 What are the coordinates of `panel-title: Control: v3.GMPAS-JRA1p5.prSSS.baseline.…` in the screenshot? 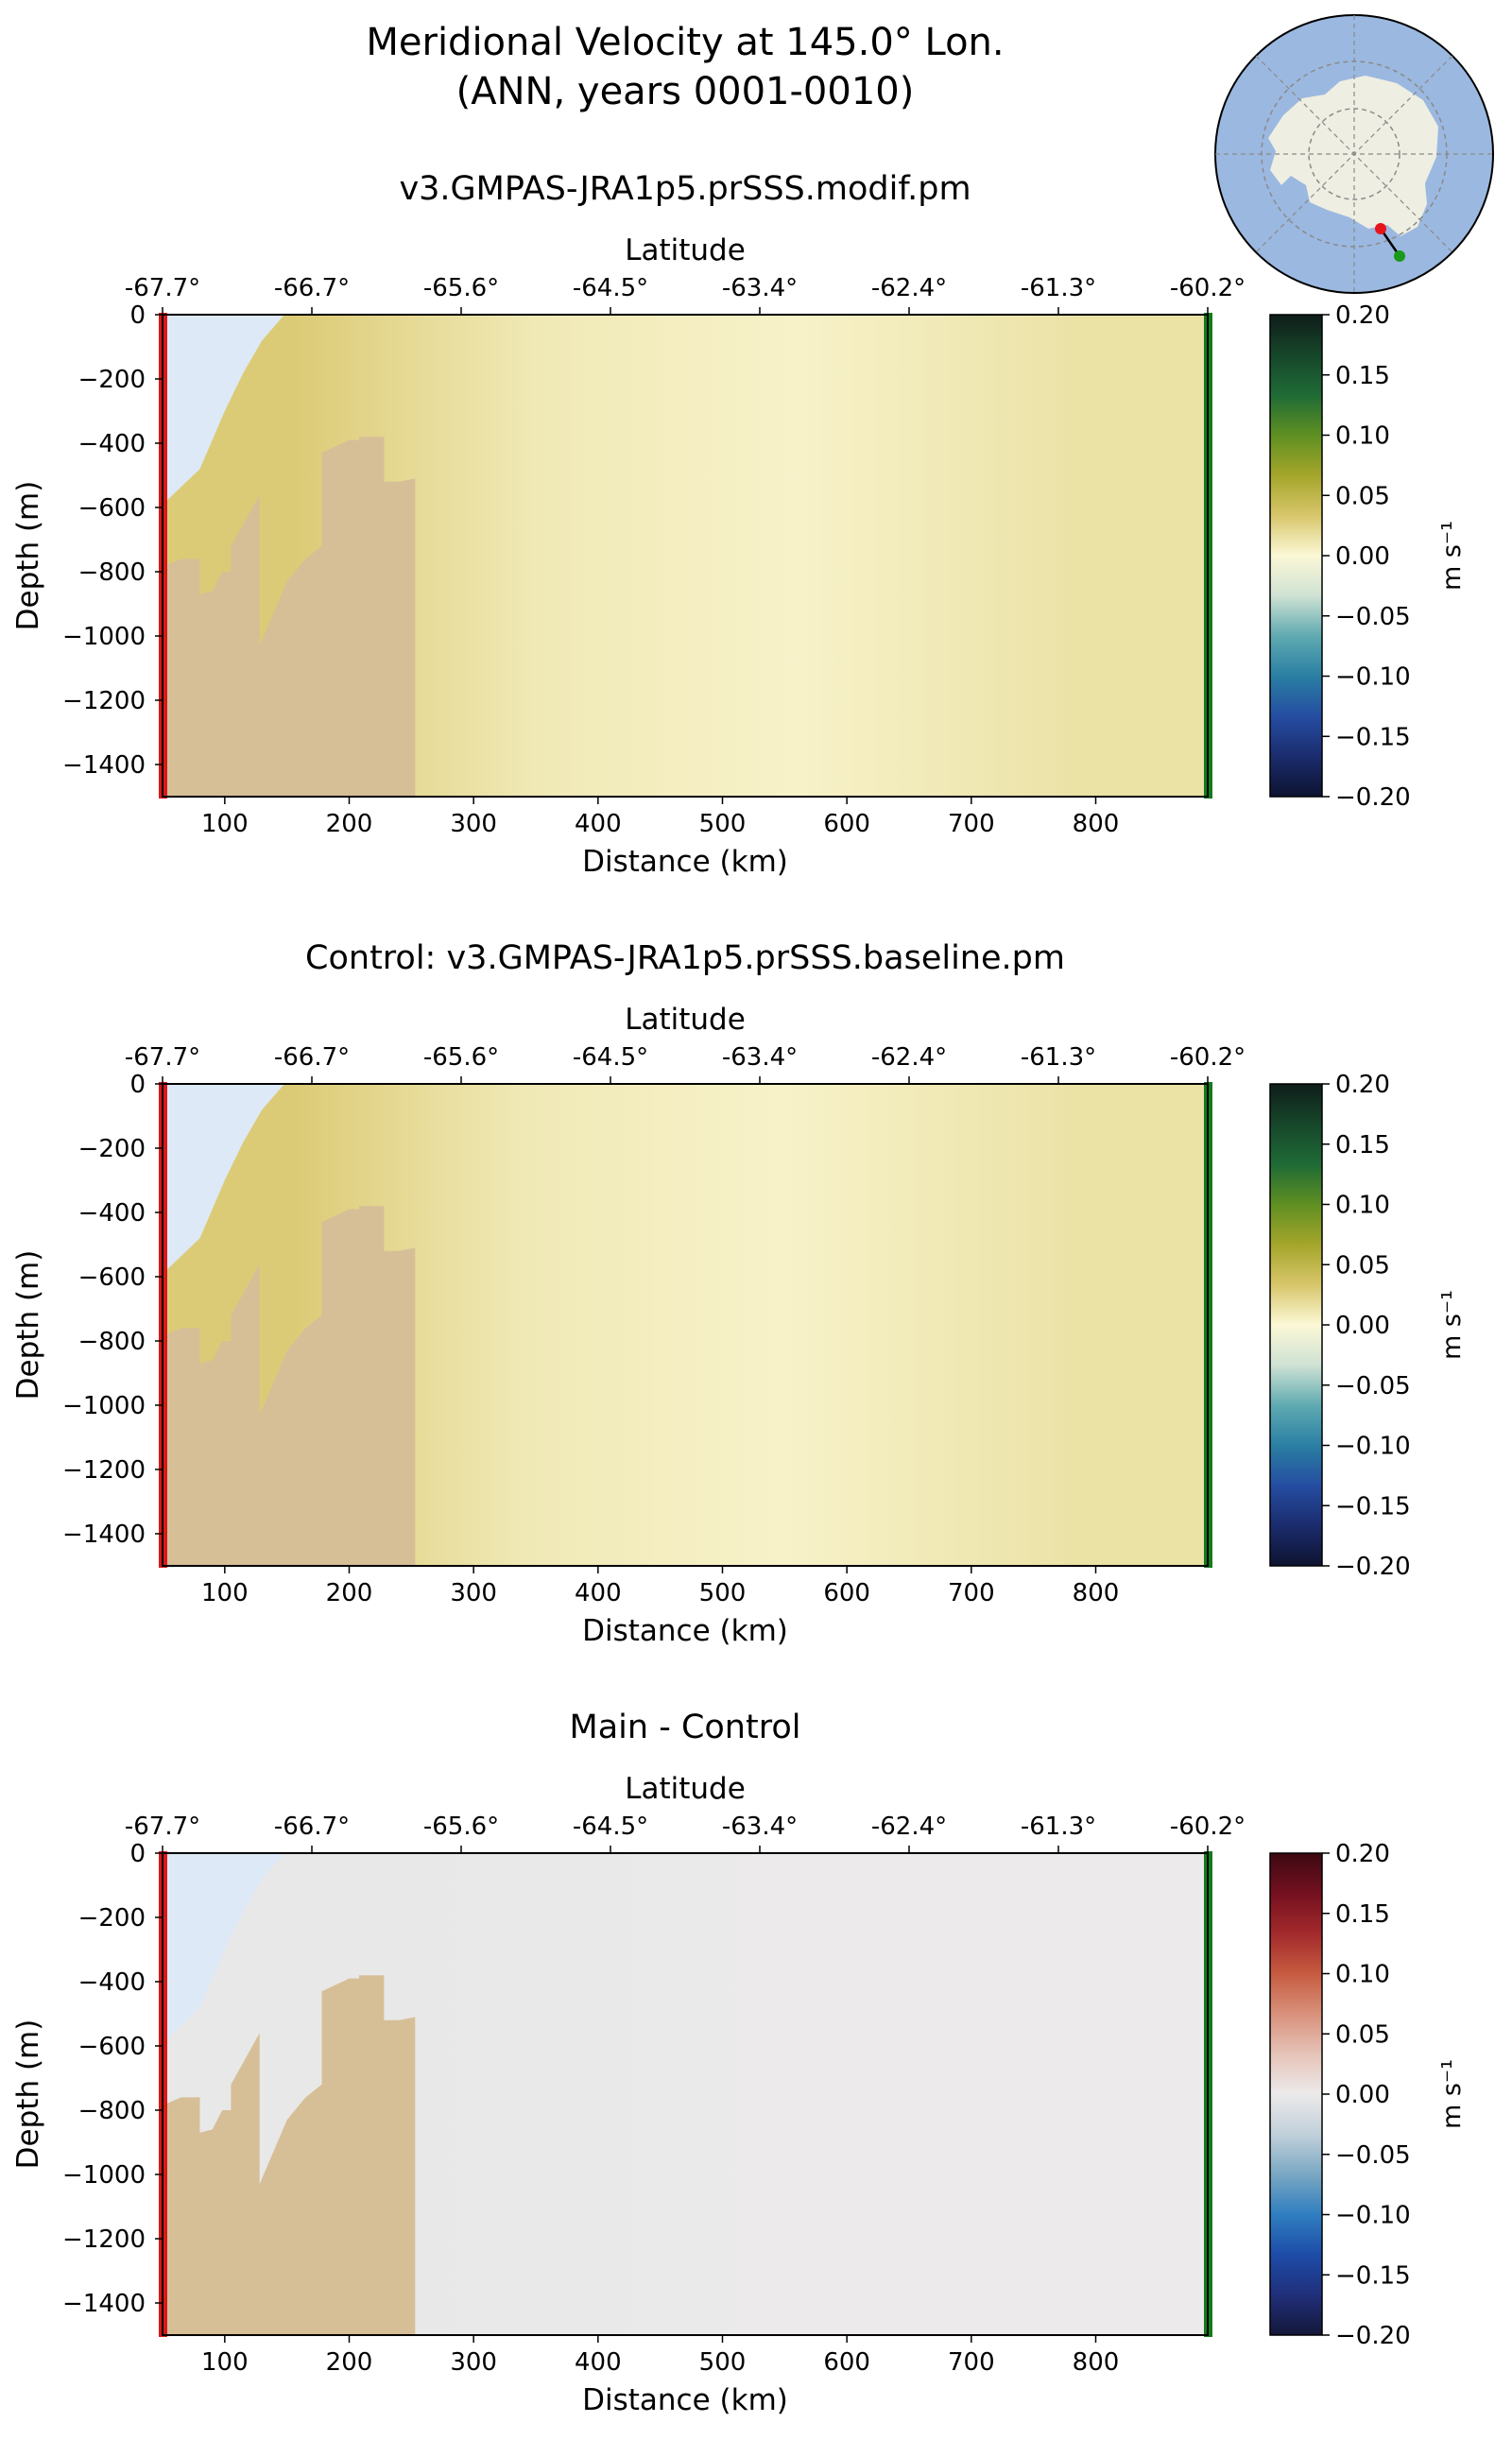 It's located at (685, 958).